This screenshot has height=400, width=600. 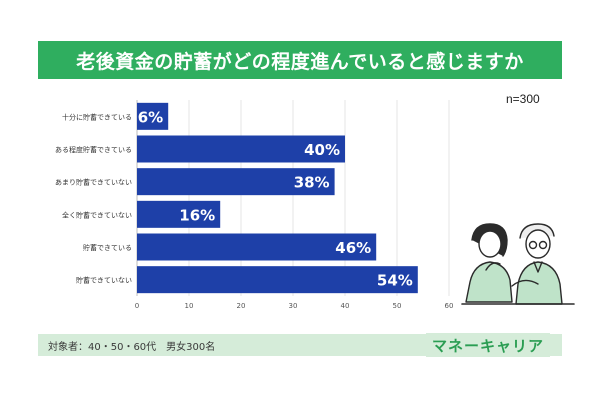 What do you see at coordinates (107, 247) in the screenshot?
I see `category-label: 貯蓄できている` at bounding box center [107, 247].